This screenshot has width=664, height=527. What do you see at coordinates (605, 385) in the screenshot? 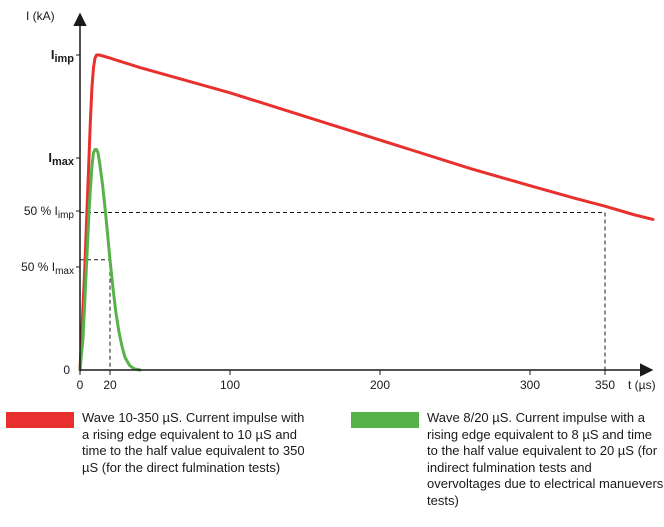
I see `x-tick-label-350: 350` at bounding box center [605, 385].